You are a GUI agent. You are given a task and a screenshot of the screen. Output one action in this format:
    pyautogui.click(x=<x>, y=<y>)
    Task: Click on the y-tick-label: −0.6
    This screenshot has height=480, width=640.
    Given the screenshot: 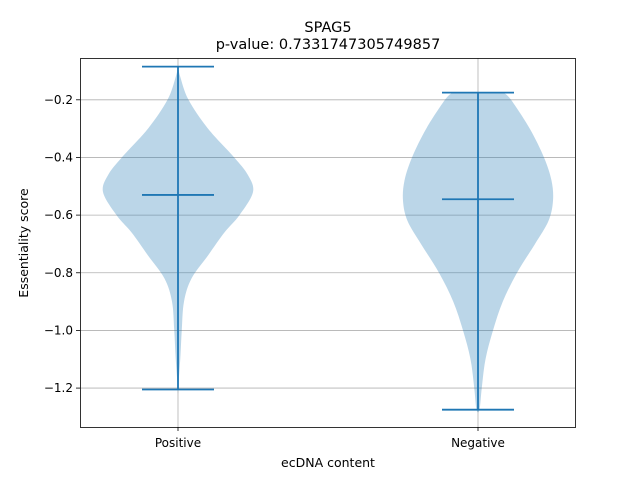 What is the action you would take?
    pyautogui.click(x=58, y=215)
    